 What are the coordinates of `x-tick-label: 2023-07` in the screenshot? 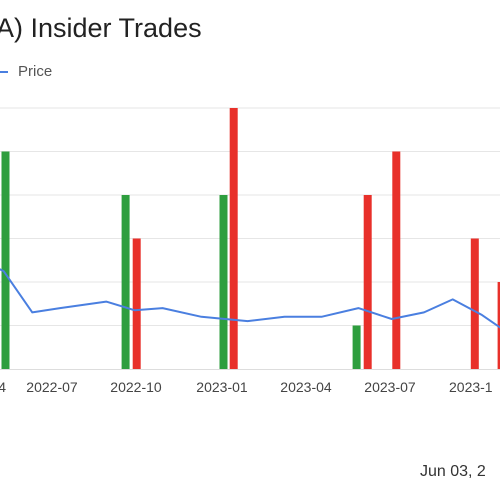 It's located at (390, 387).